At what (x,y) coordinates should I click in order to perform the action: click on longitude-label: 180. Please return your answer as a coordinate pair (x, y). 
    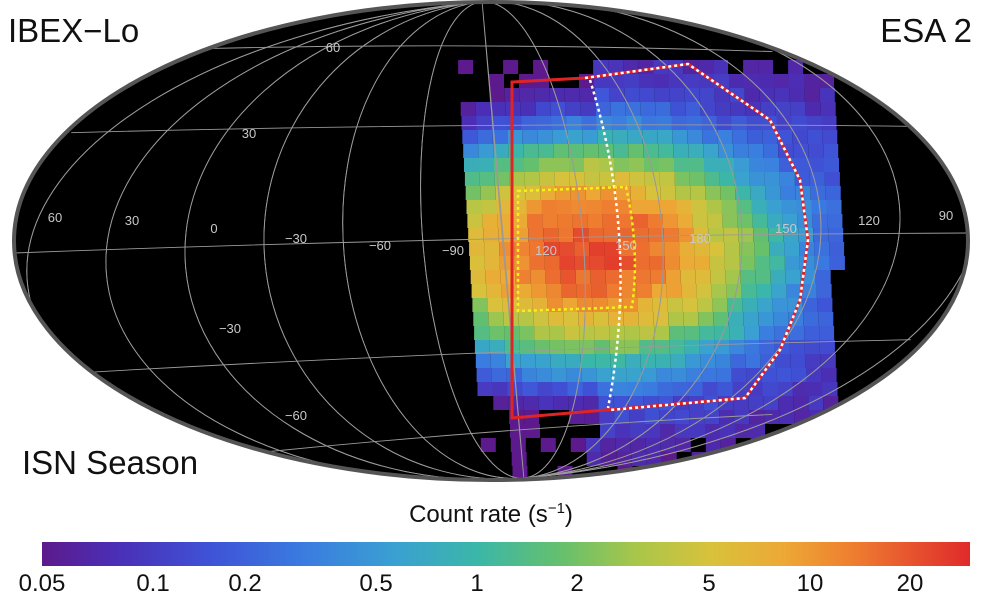
    Looking at the image, I should click on (700, 238).